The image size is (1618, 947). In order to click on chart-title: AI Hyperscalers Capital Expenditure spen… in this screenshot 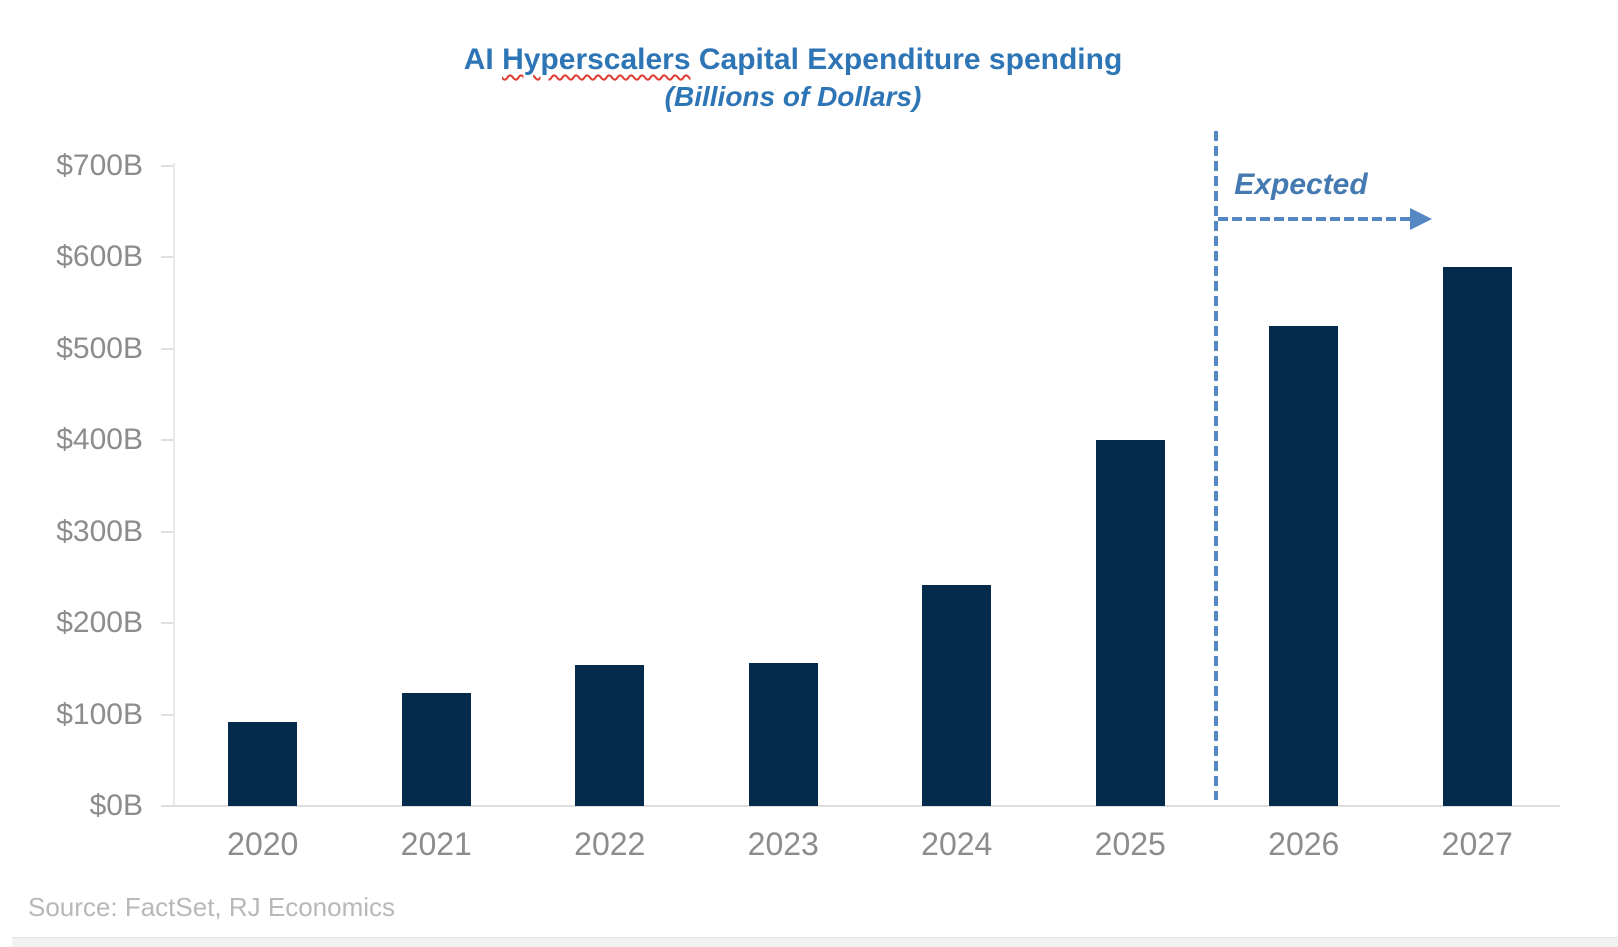, I will do `click(793, 60)`.